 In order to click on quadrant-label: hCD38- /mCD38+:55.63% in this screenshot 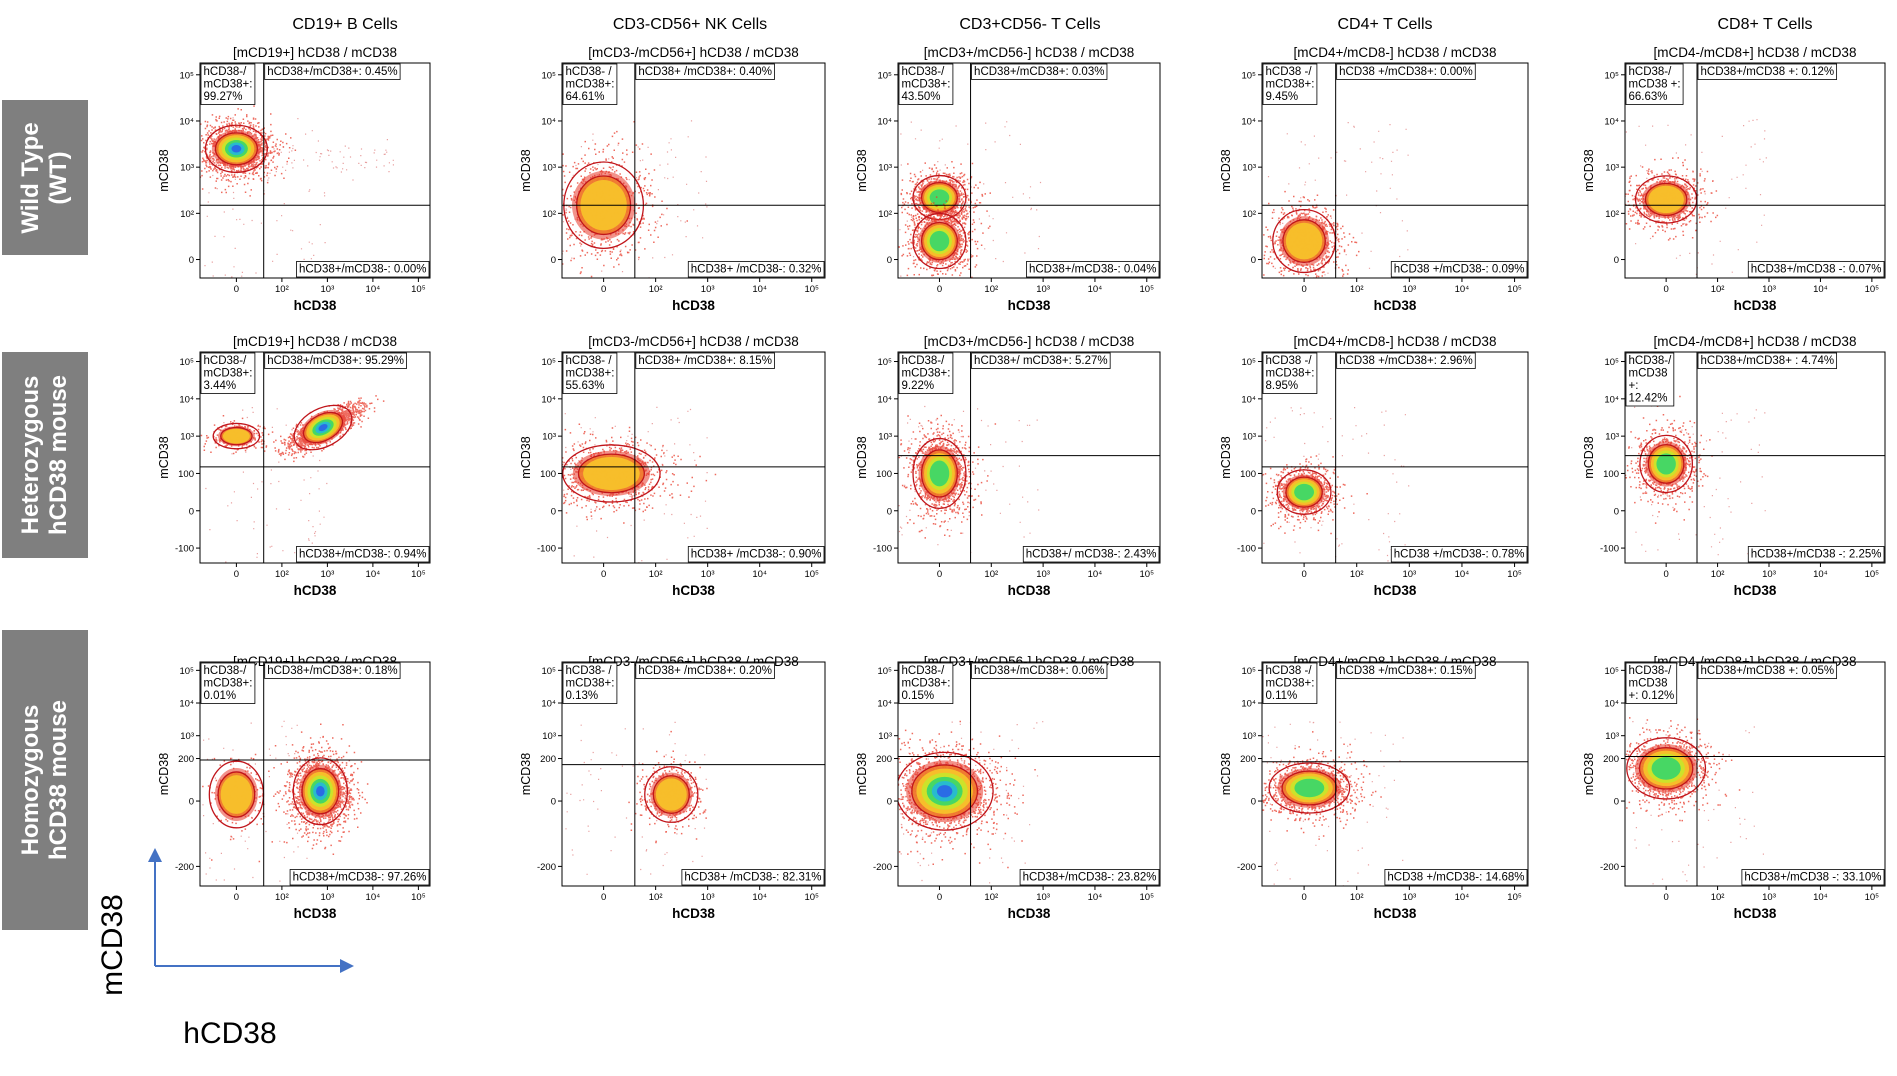, I will do `click(590, 373)`.